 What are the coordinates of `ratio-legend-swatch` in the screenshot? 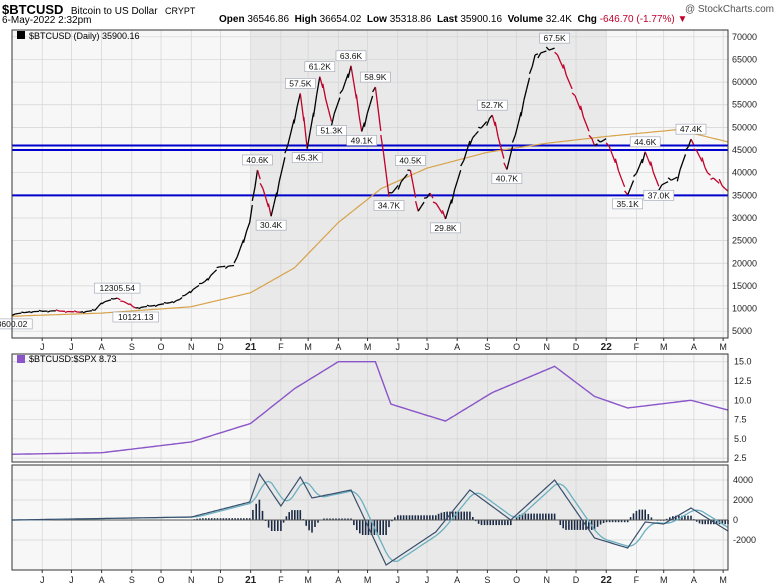 It's located at (21, 359).